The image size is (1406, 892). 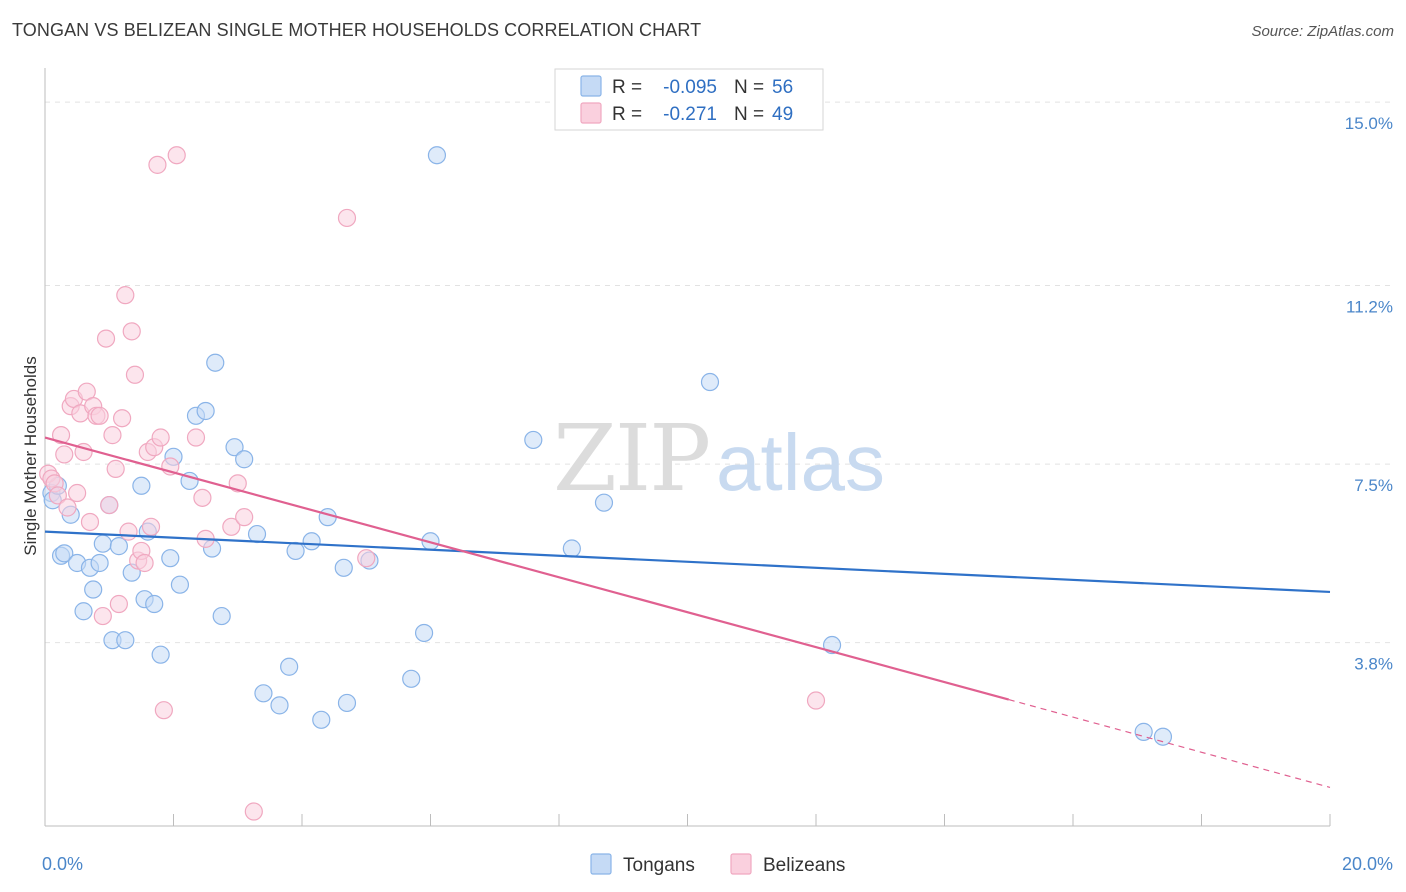 What do you see at coordinates (659, 865) in the screenshot?
I see `bottom-legend-label: Tongans` at bounding box center [659, 865].